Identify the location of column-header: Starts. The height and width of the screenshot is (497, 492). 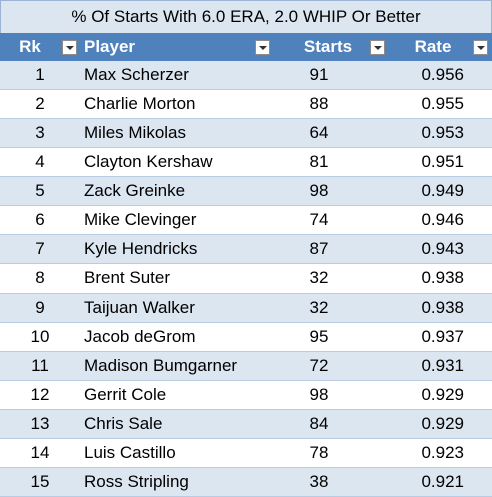
(328, 46).